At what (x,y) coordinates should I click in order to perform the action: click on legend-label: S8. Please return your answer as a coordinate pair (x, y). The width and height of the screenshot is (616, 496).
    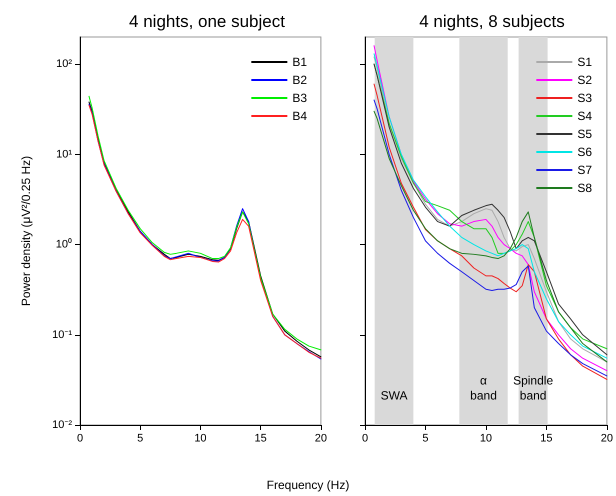
    Looking at the image, I should click on (584, 188).